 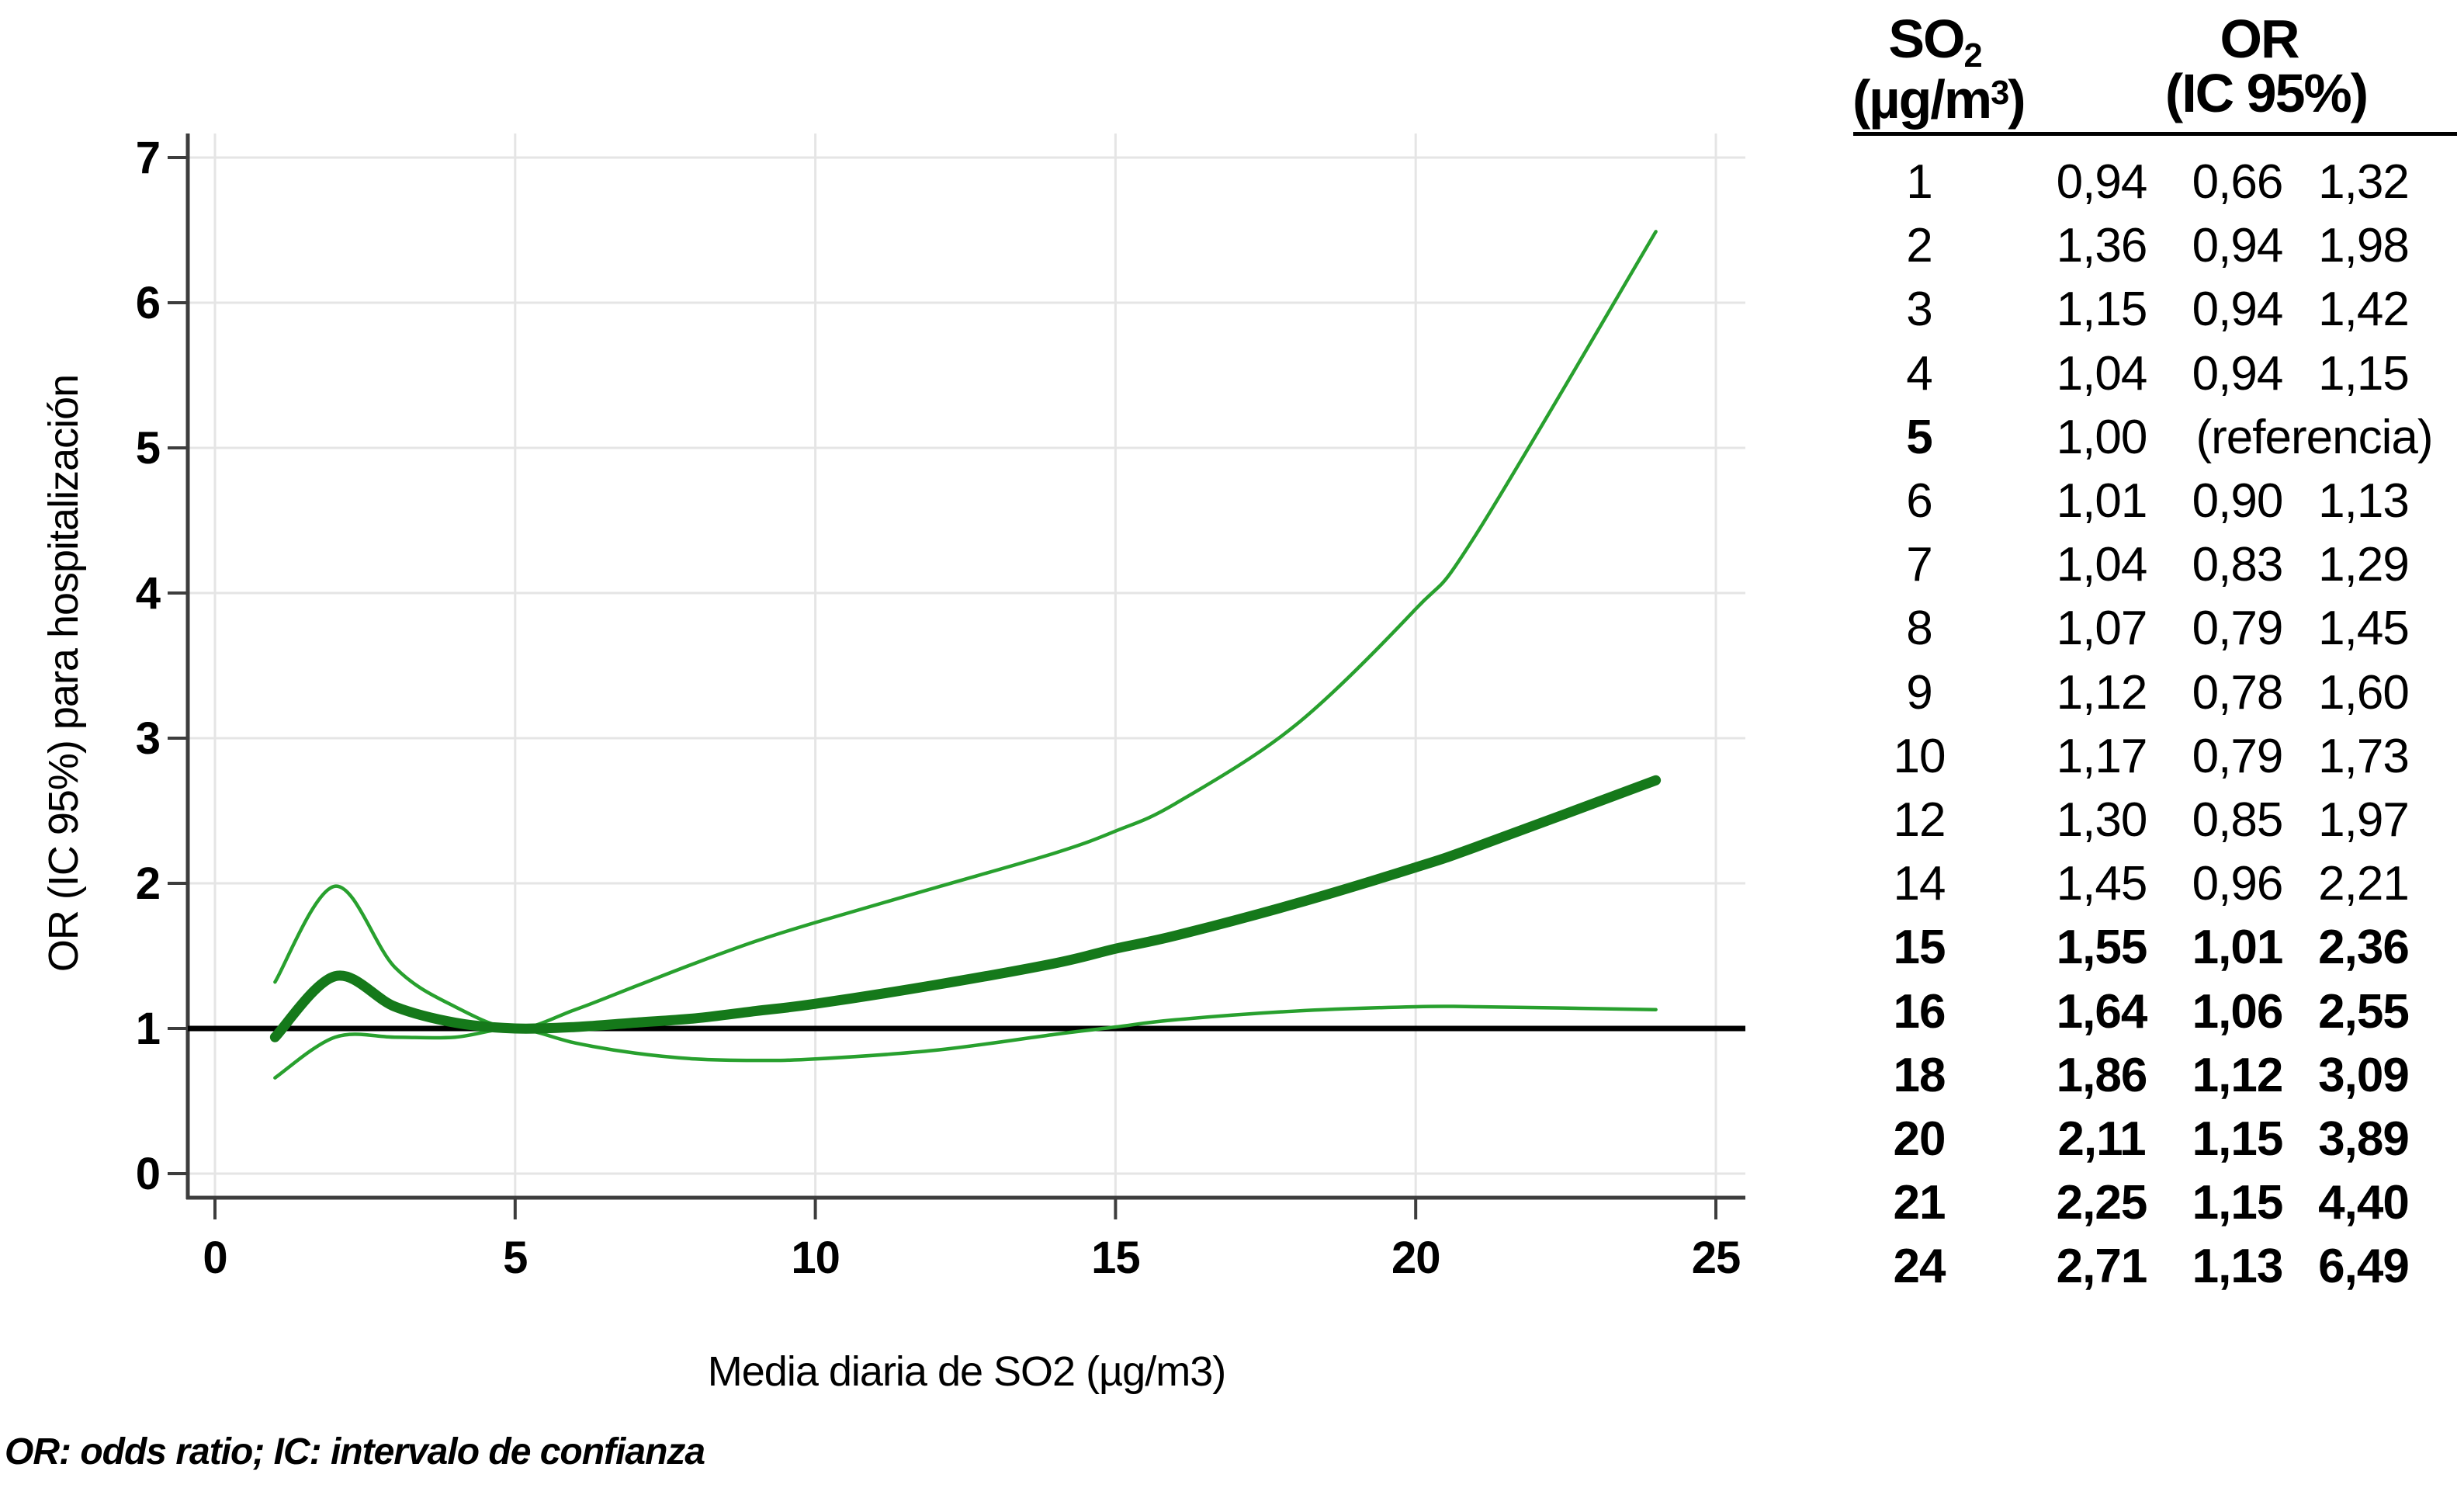 I want to click on table-cell-ci-low: 1,15, so click(x=2238, y=1203).